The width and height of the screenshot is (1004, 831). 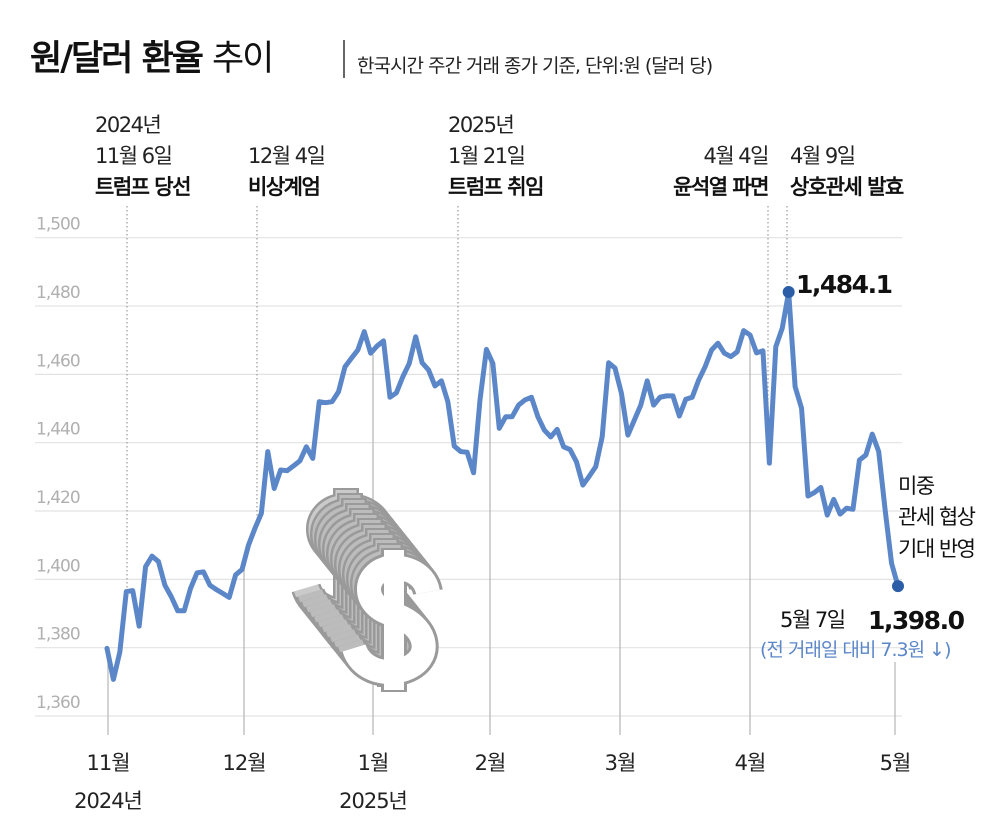 I want to click on change-note: (전 거래일 대비 7.3원 ↓), so click(x=855, y=650).